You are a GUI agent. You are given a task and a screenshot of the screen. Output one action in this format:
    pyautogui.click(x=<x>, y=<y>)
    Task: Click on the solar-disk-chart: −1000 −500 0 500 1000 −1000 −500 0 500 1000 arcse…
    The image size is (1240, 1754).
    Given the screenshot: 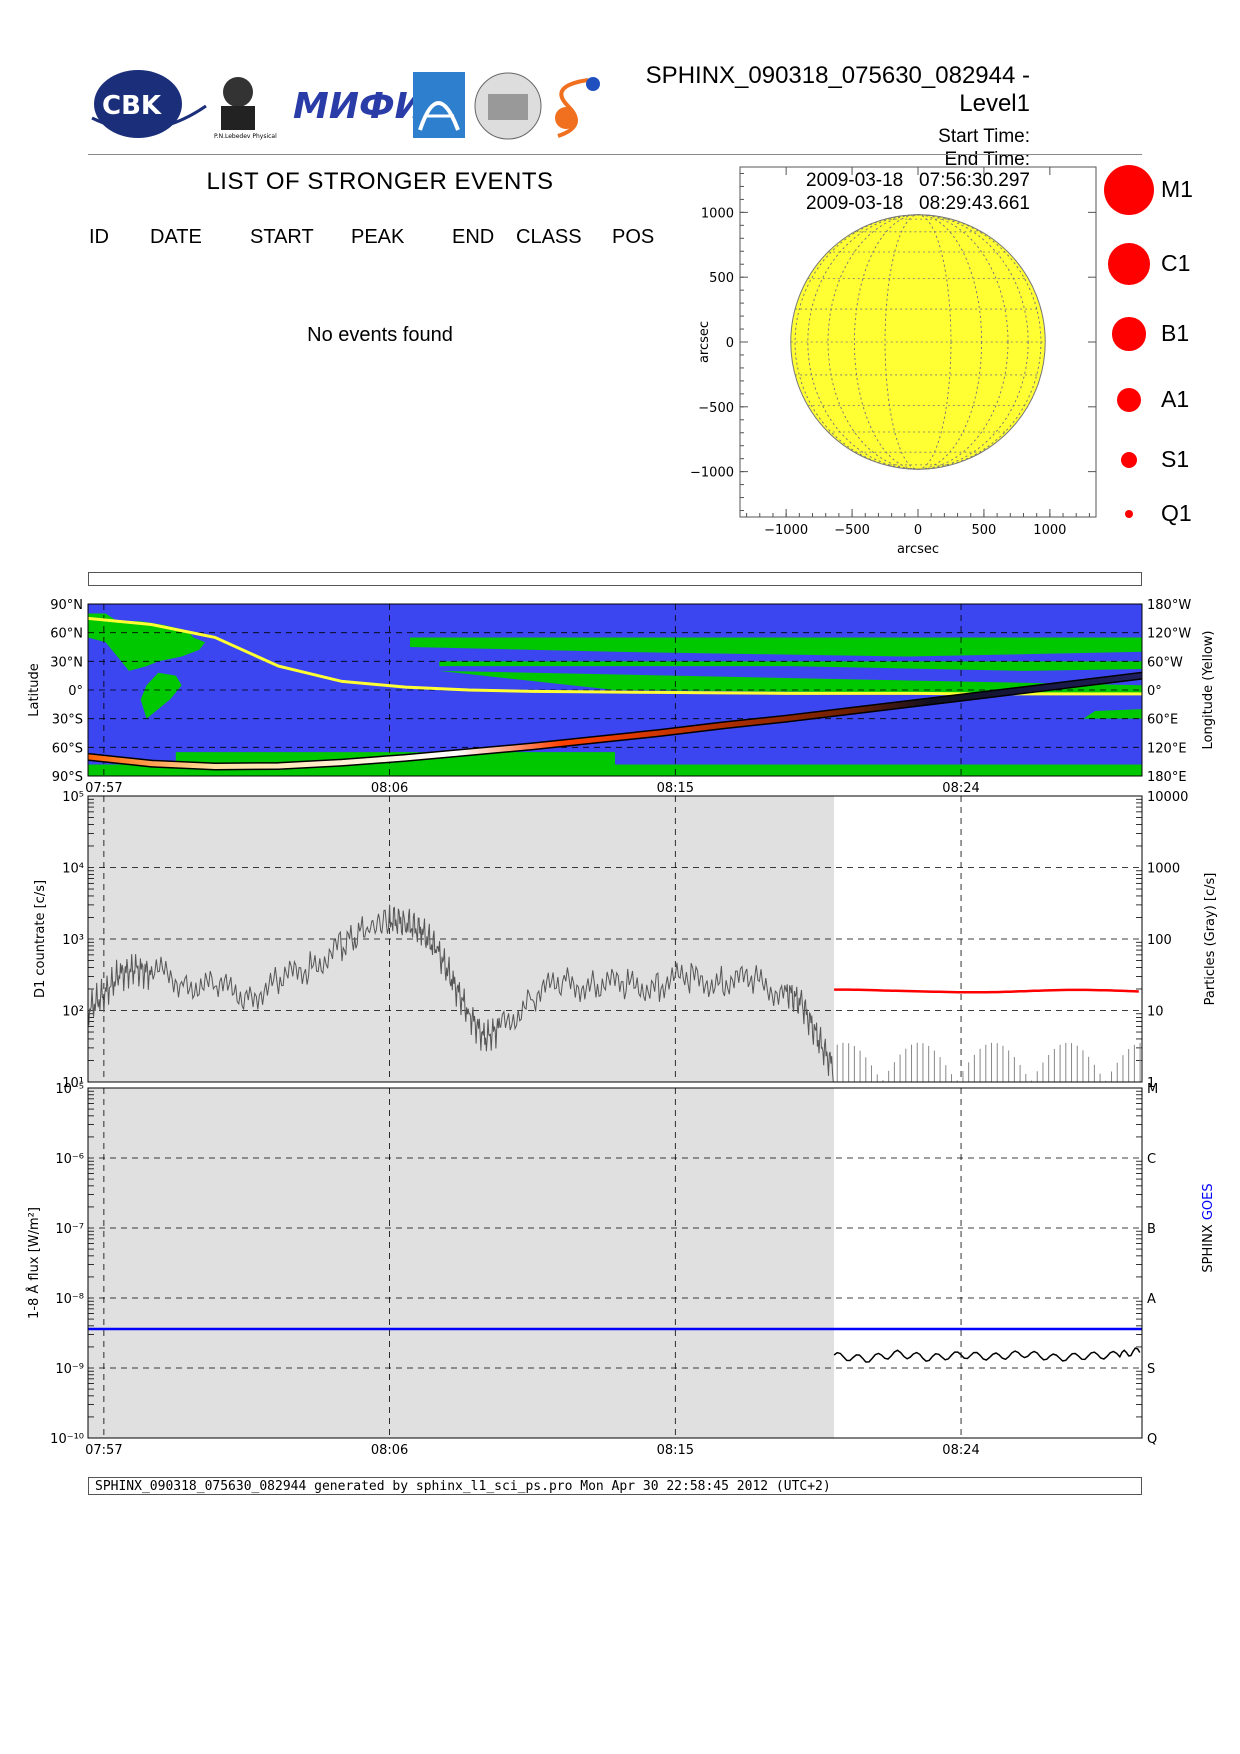 What is the action you would take?
    pyautogui.click(x=893, y=361)
    